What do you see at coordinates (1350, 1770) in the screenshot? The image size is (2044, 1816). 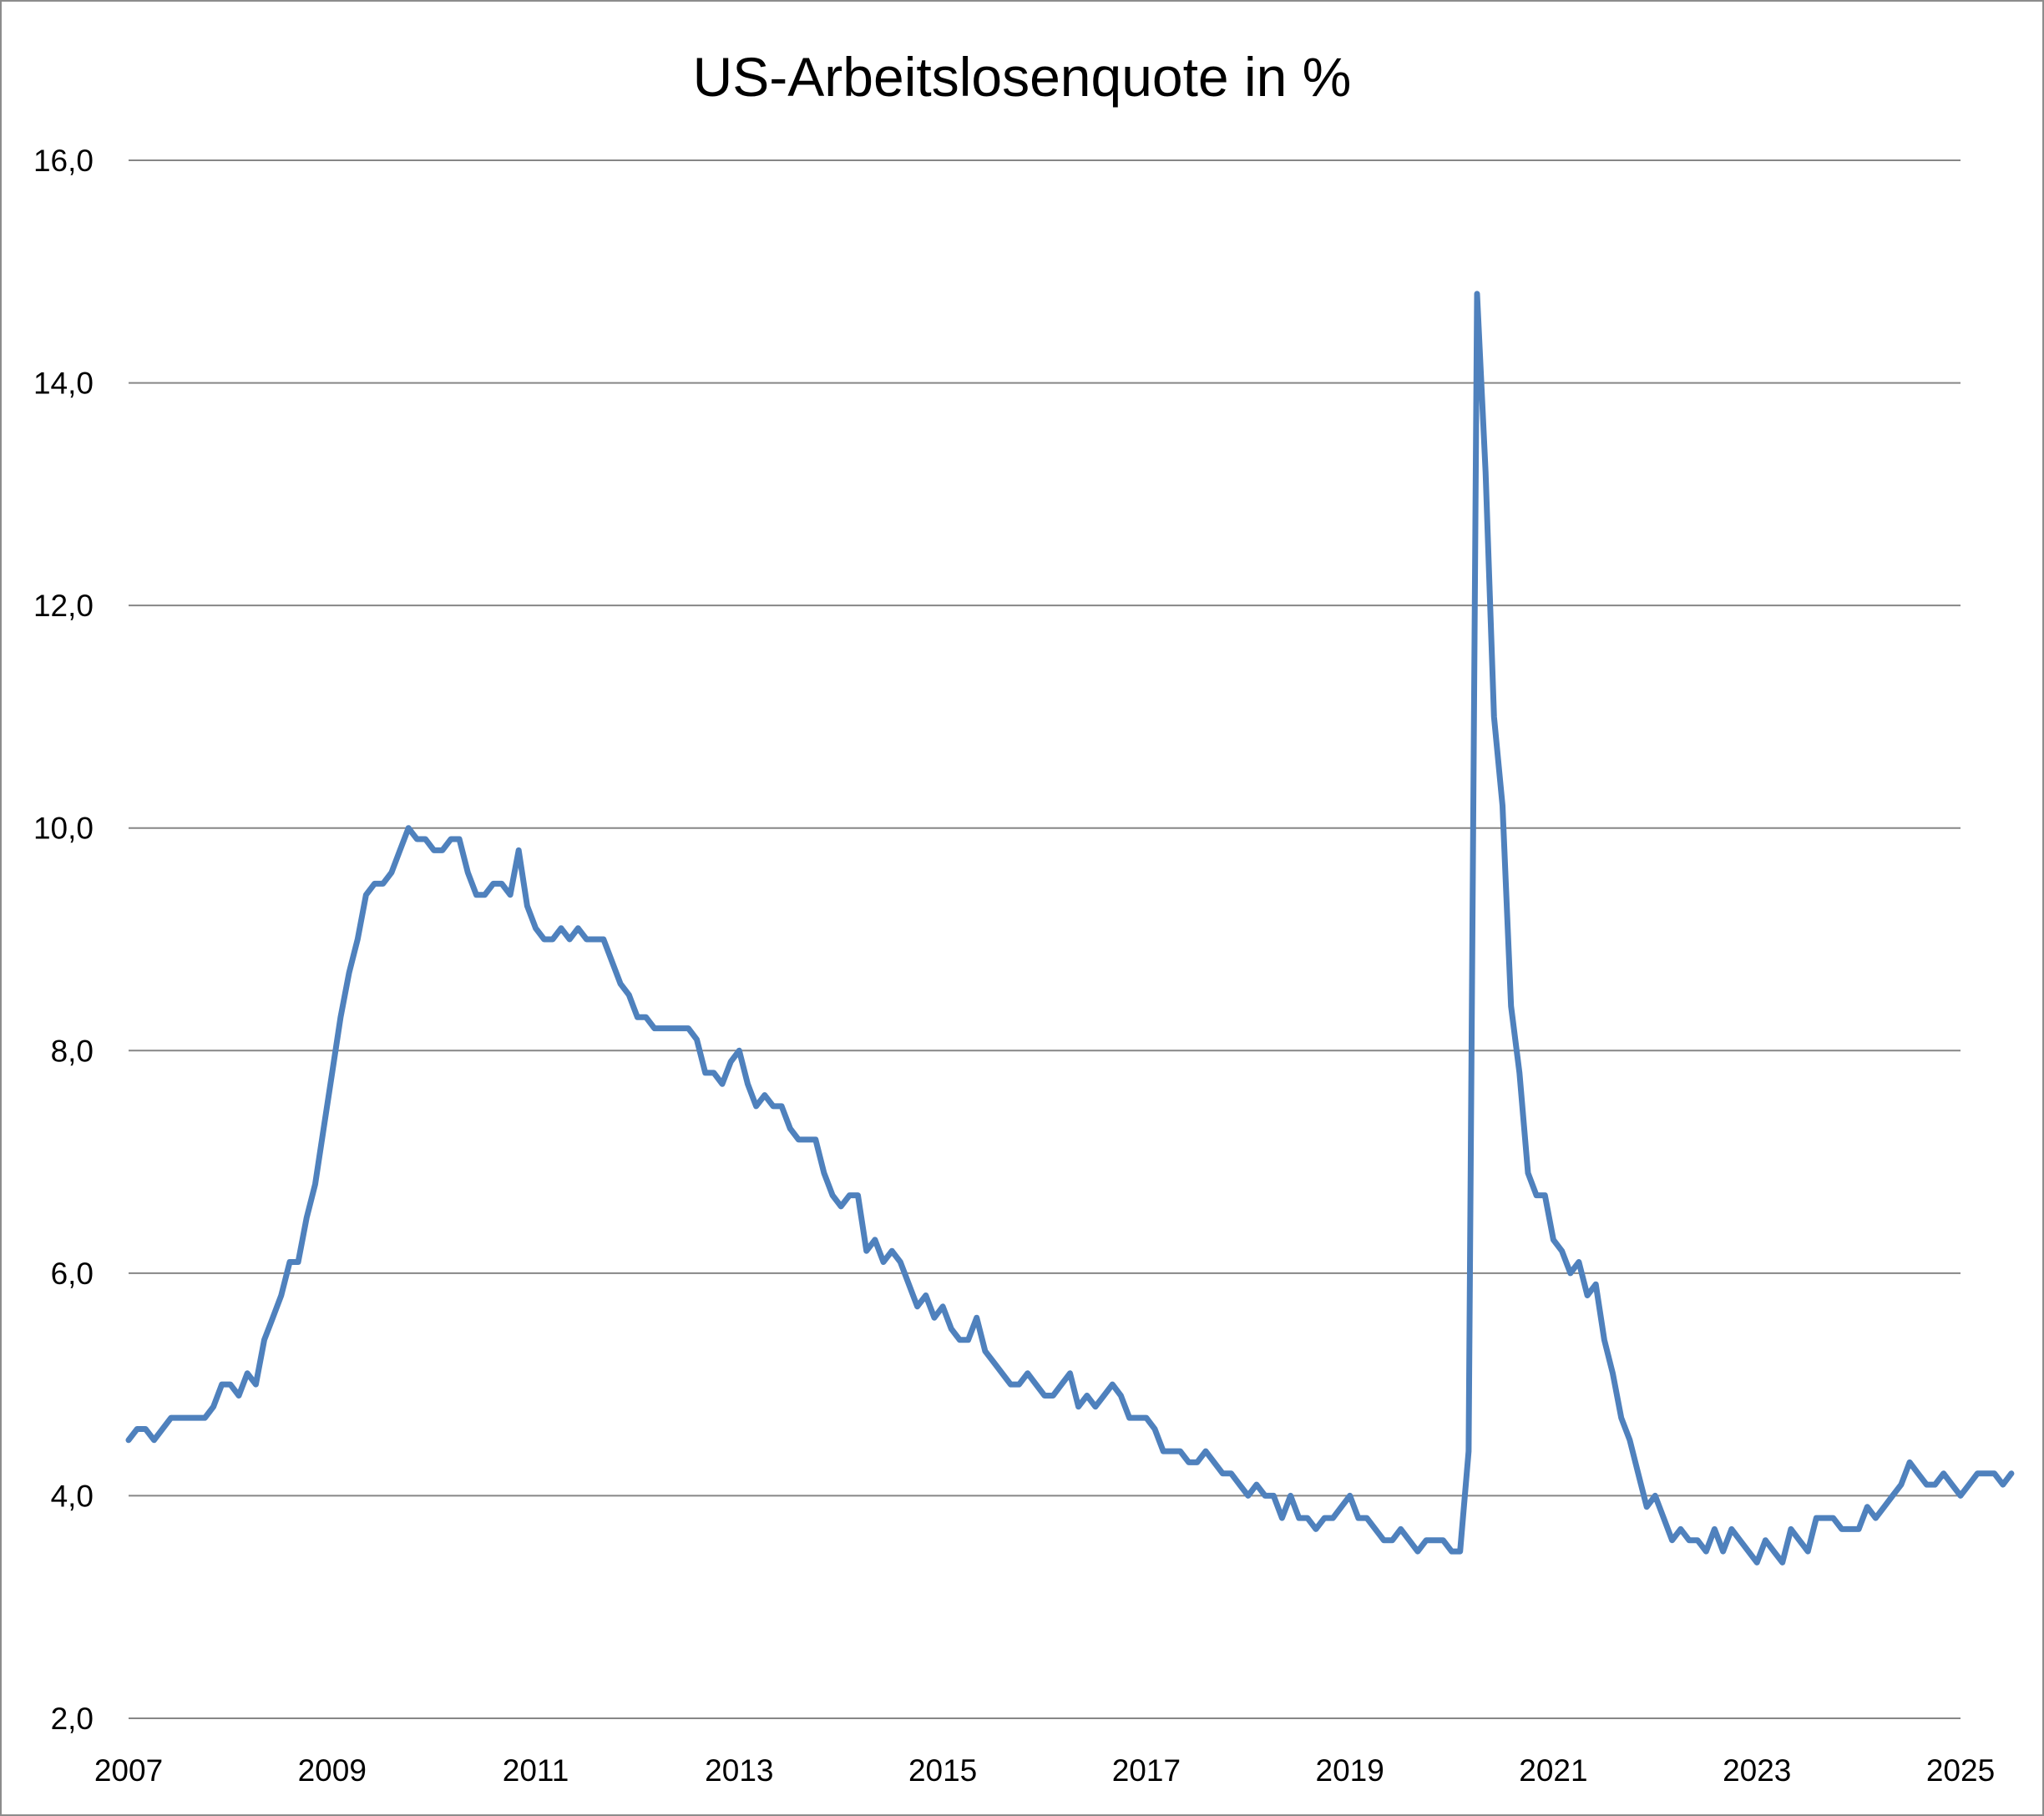 I see `x-tick-label: 2019` at bounding box center [1350, 1770].